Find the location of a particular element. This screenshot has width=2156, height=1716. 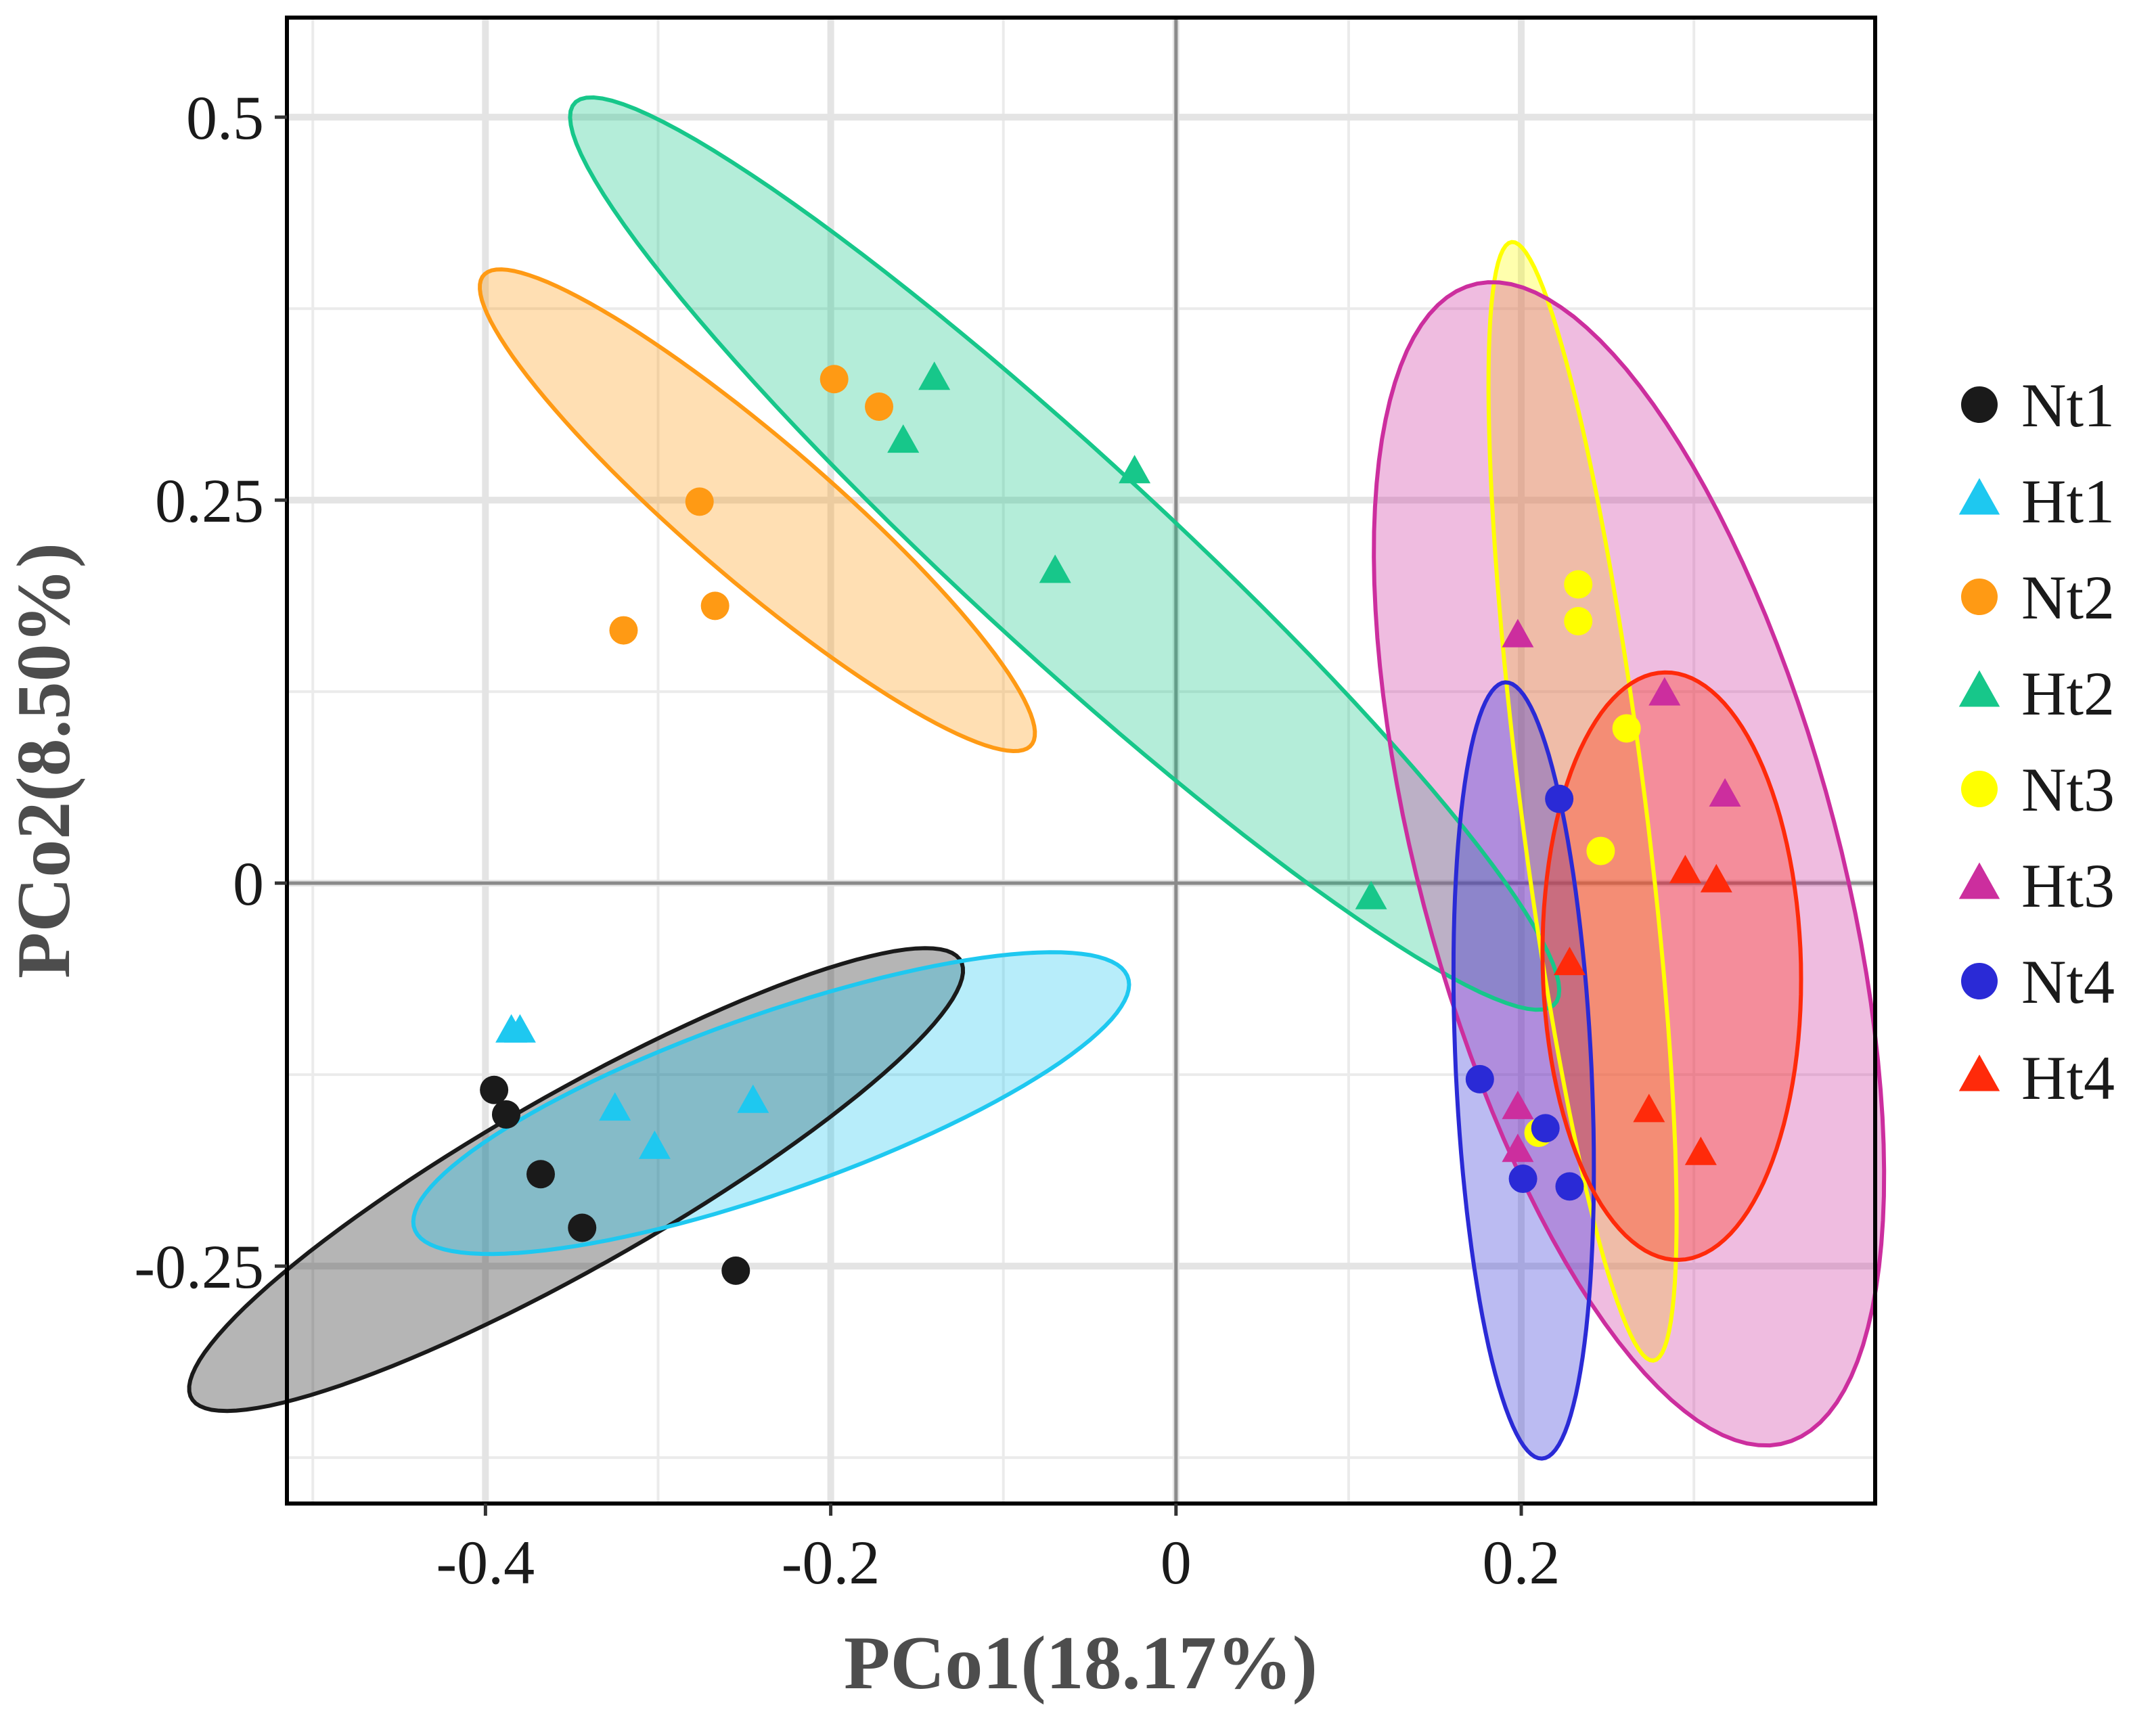

series-ht1 is located at coordinates (632, 1086).